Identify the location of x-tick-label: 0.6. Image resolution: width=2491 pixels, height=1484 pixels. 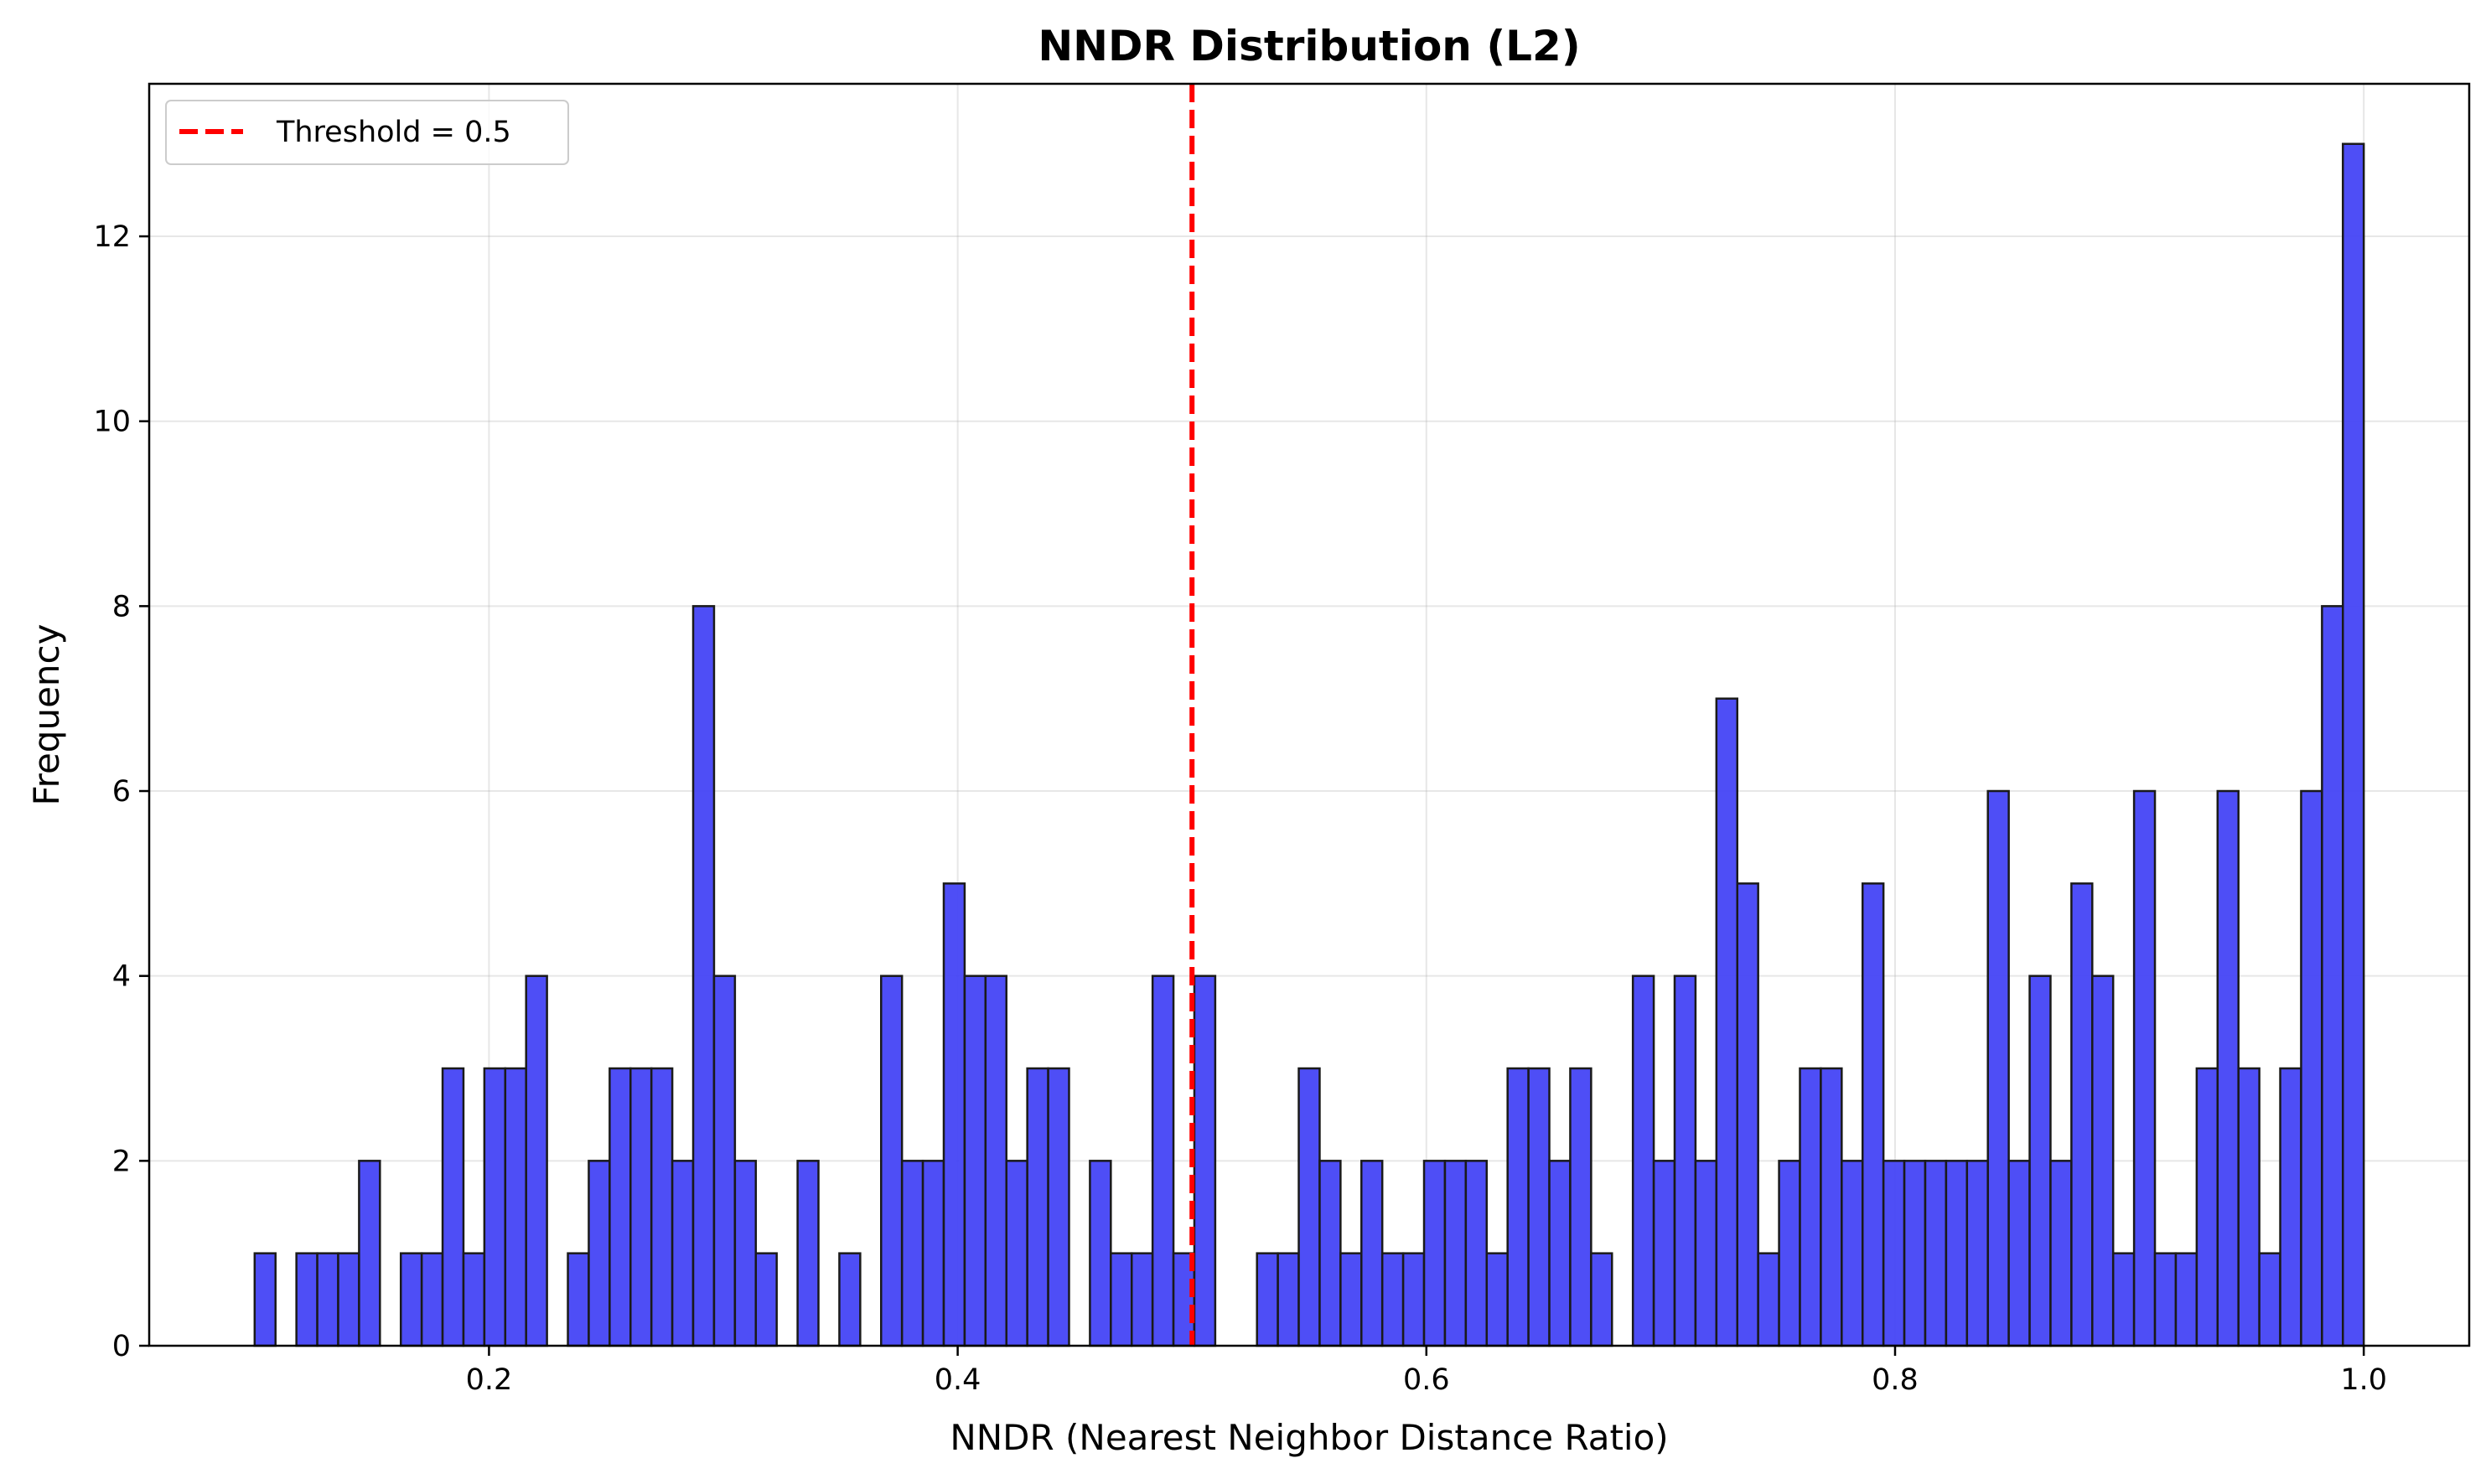
(1426, 1380).